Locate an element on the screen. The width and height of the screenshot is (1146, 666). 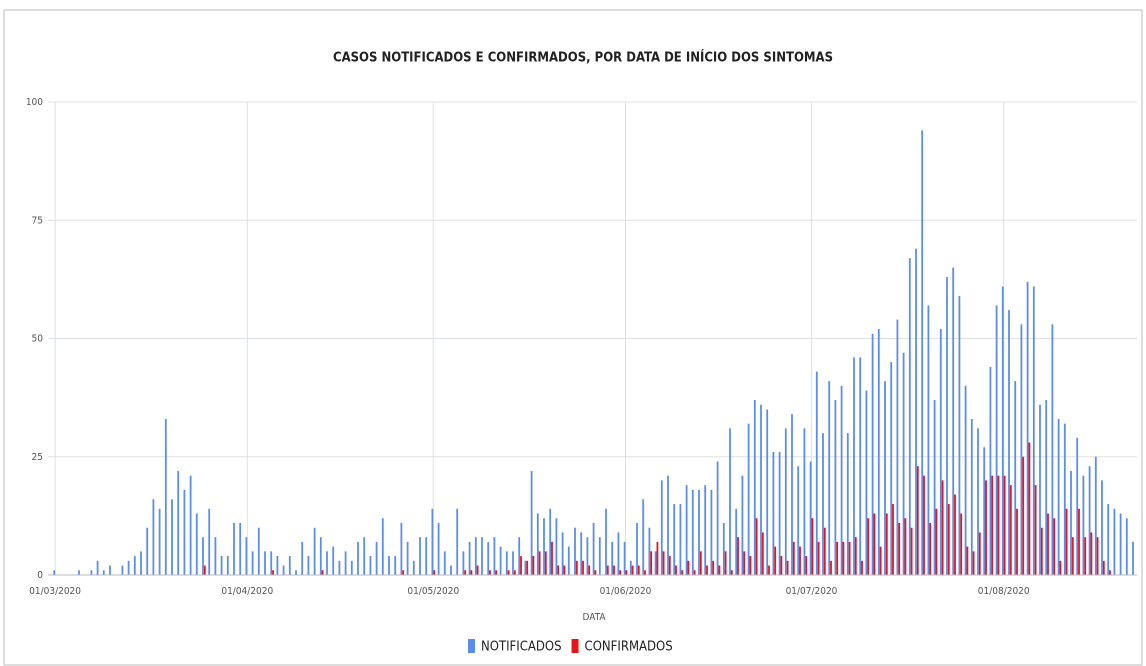
legend-label: CONFIRMADOS is located at coordinates (629, 647).